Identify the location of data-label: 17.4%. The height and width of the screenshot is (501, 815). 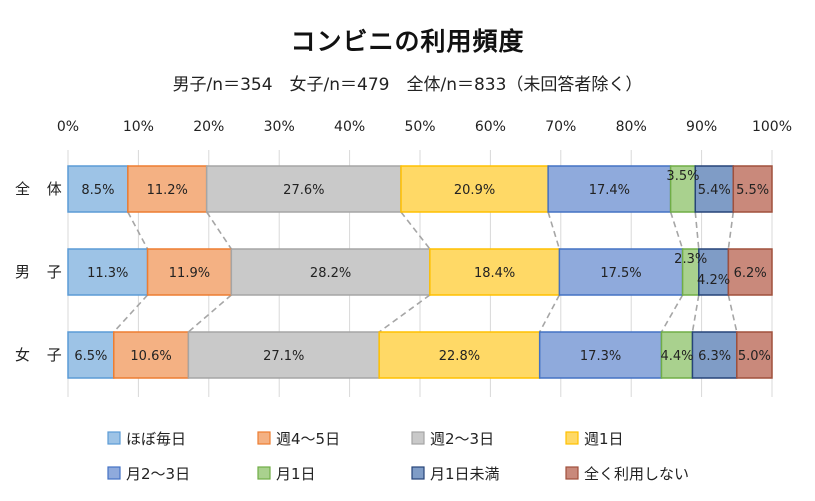
(609, 190).